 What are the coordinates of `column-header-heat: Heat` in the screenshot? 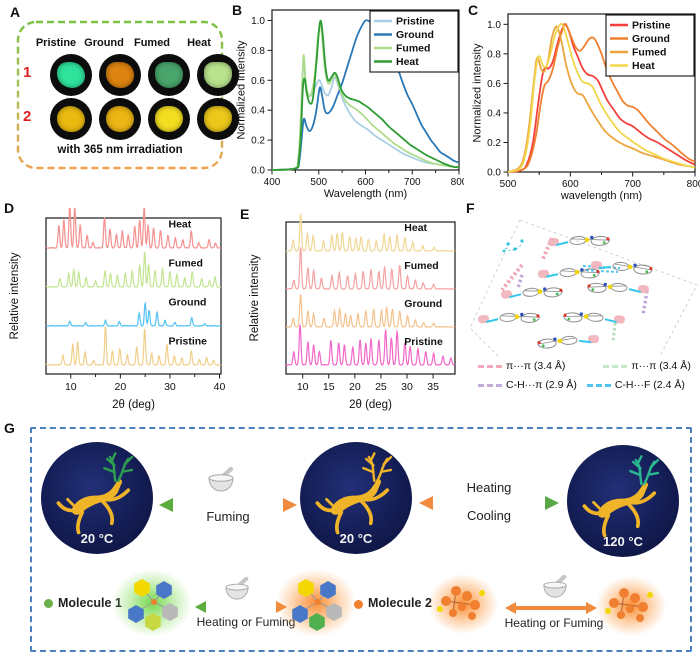 It's located at (199, 43).